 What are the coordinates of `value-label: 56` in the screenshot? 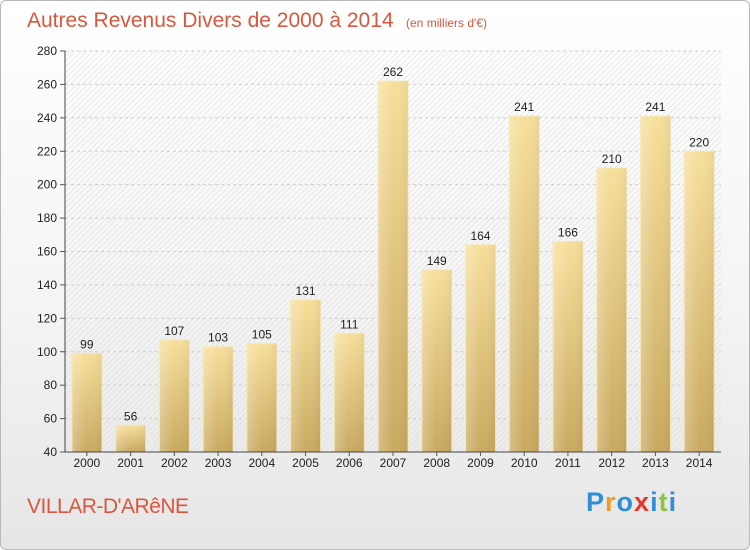 It's located at (131, 416).